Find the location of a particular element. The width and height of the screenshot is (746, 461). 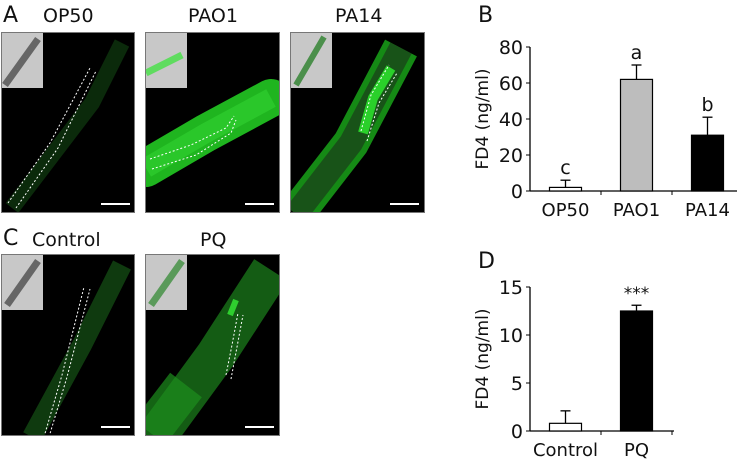

bar-pa14 is located at coordinates (707, 163).